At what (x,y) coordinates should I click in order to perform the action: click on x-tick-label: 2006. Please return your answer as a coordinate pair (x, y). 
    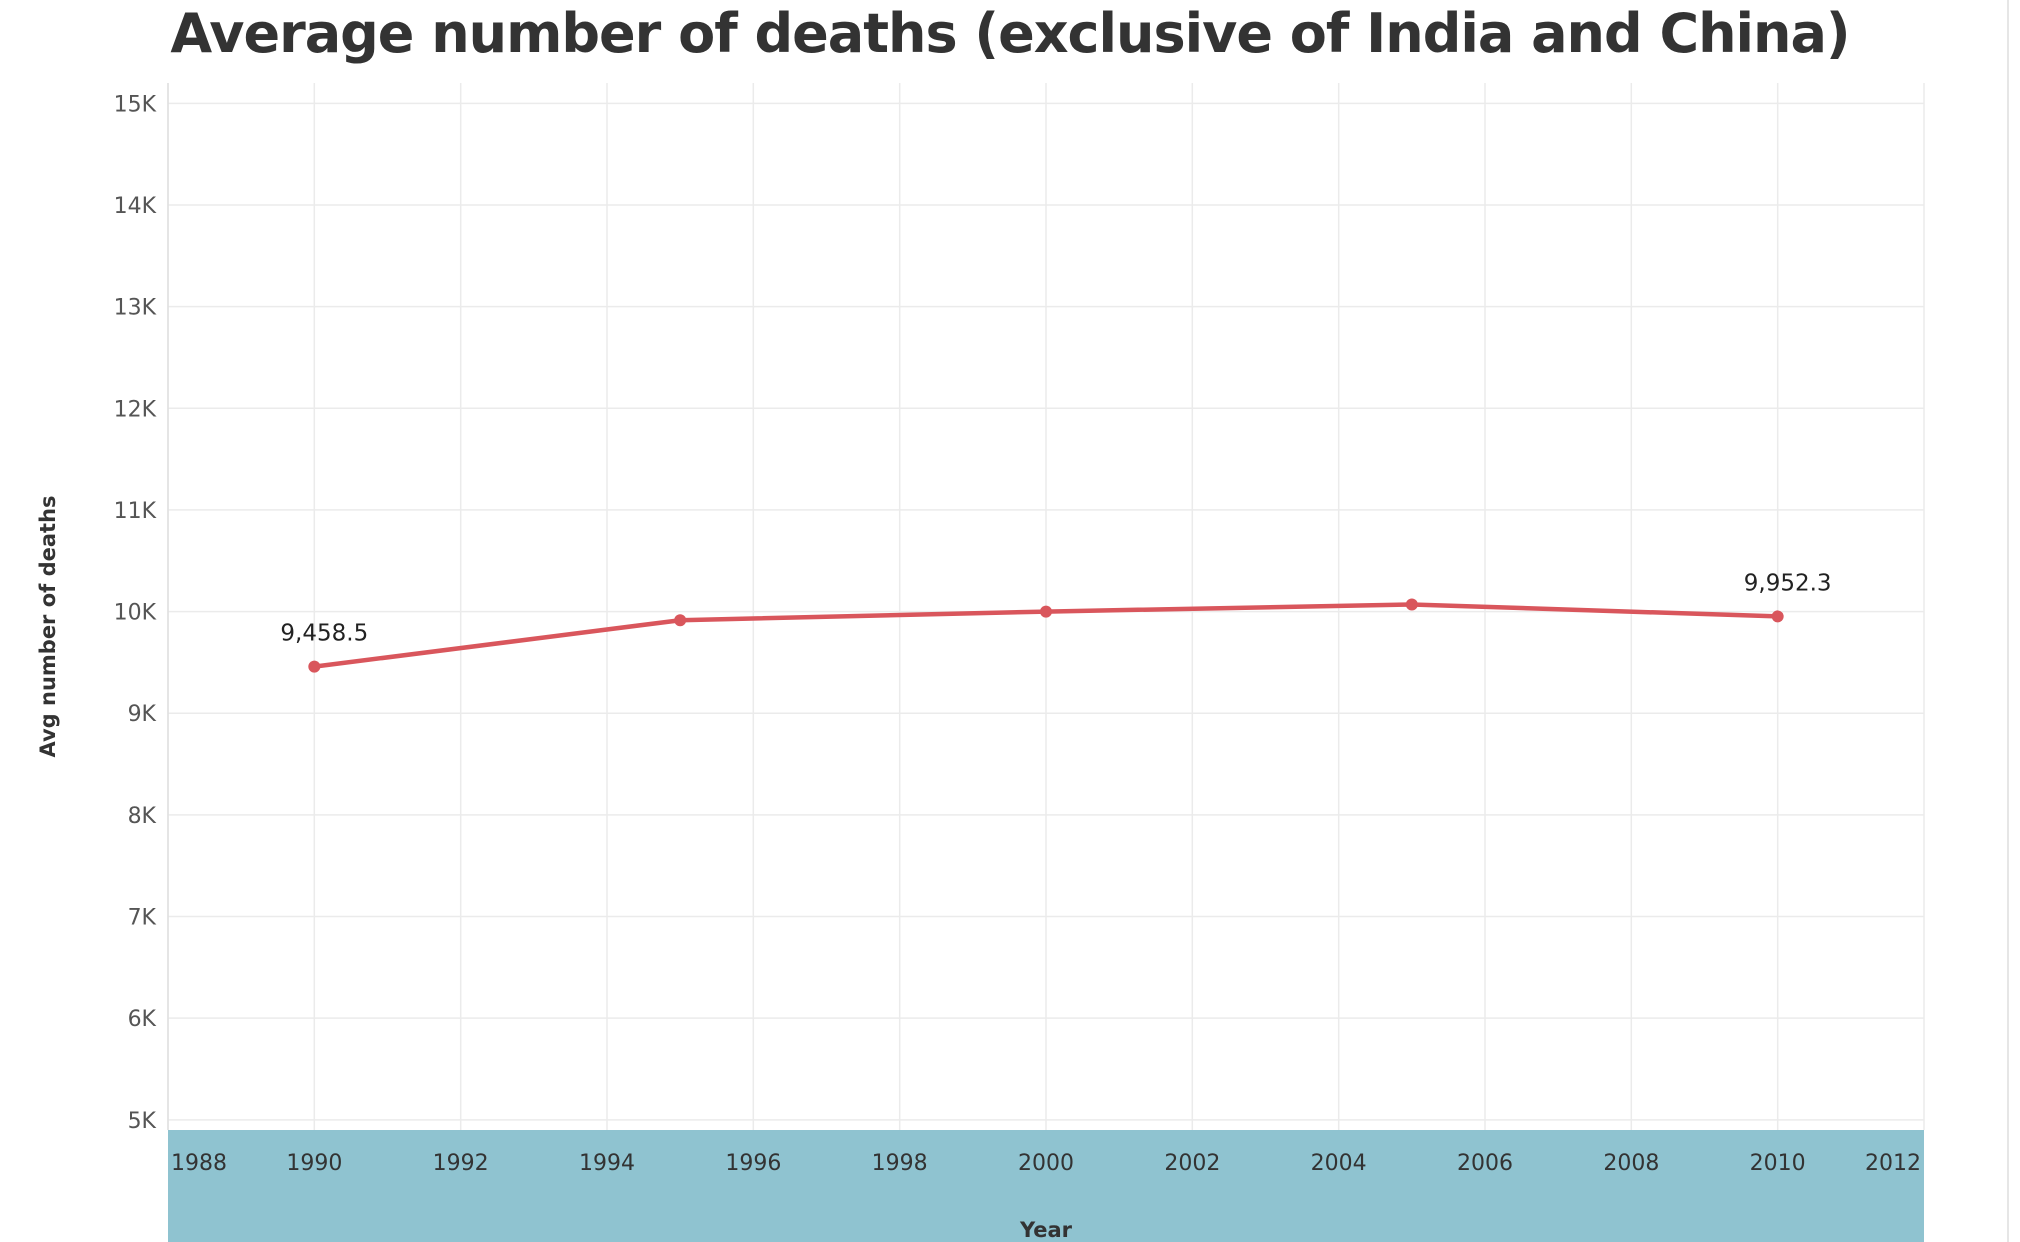
    Looking at the image, I should click on (1485, 1163).